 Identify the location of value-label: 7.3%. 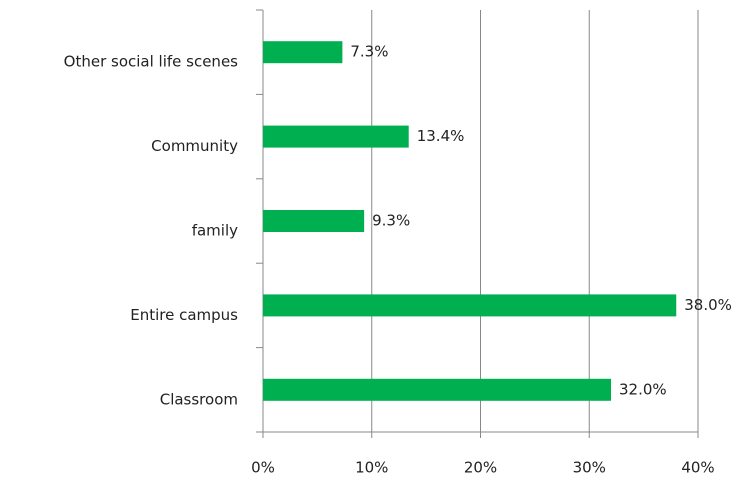
(369, 52).